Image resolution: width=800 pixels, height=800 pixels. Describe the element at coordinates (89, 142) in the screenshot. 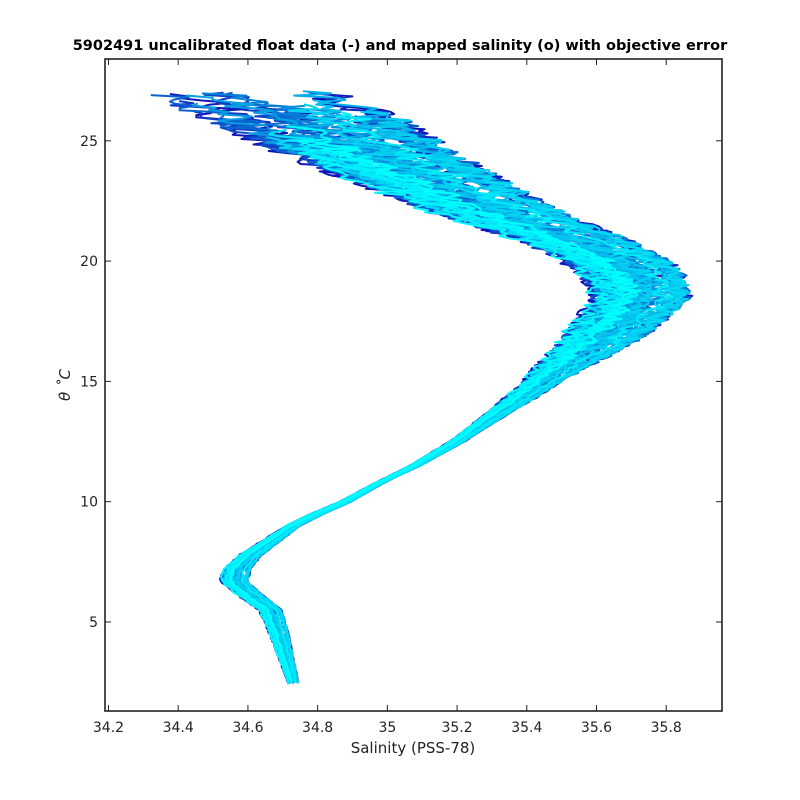

I see `y-tick-label: 25` at that location.